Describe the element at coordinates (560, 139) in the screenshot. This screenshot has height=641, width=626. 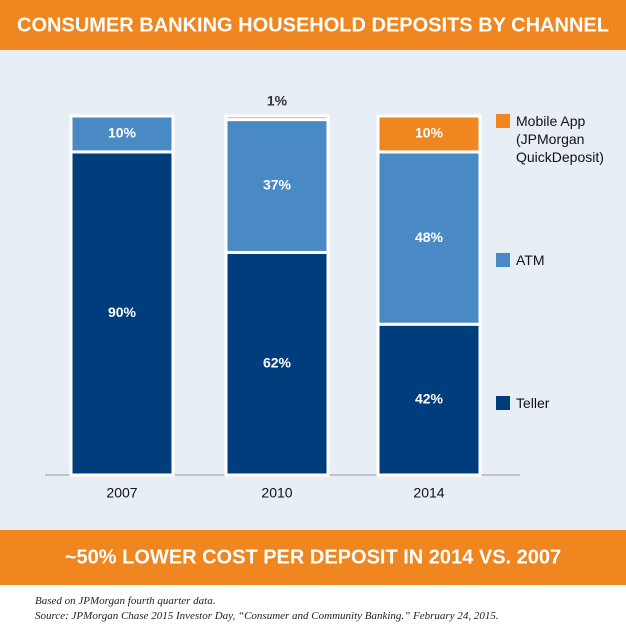
I see `legend-label: Mobile App (JPMorgan QuickDeposit)` at that location.